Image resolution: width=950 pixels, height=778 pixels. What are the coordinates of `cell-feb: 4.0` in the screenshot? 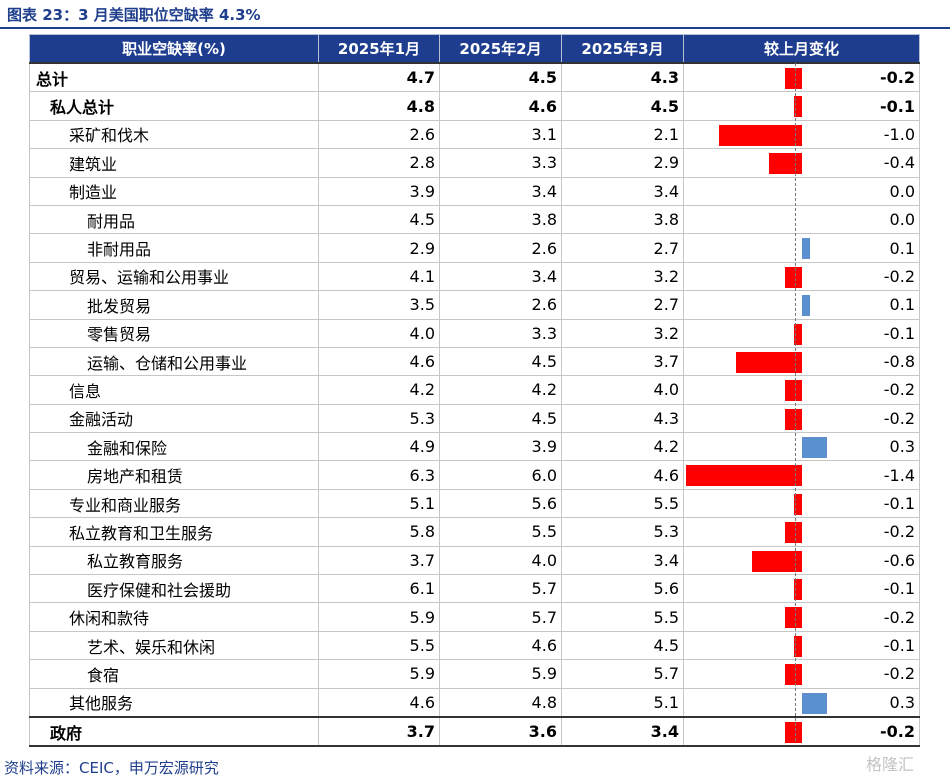 It's located at (500, 560).